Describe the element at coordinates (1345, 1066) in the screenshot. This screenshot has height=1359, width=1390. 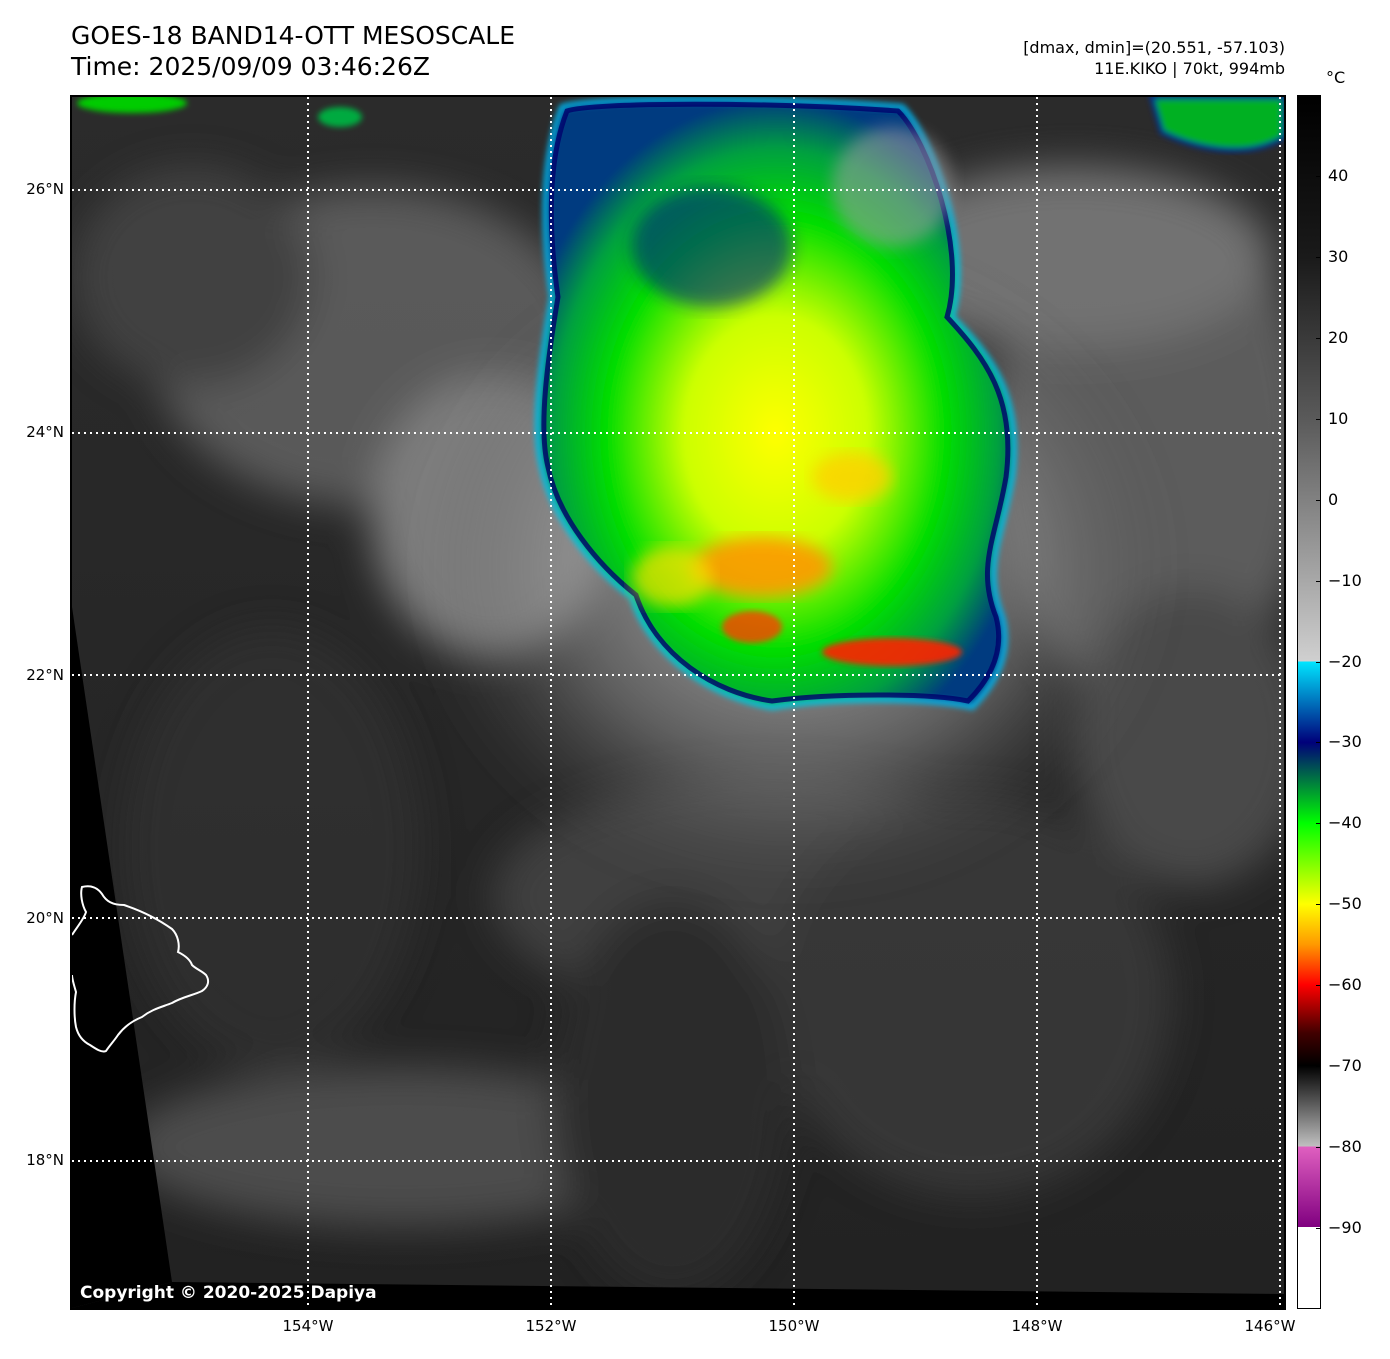
I see `colorbar-tick-label: −70` at that location.